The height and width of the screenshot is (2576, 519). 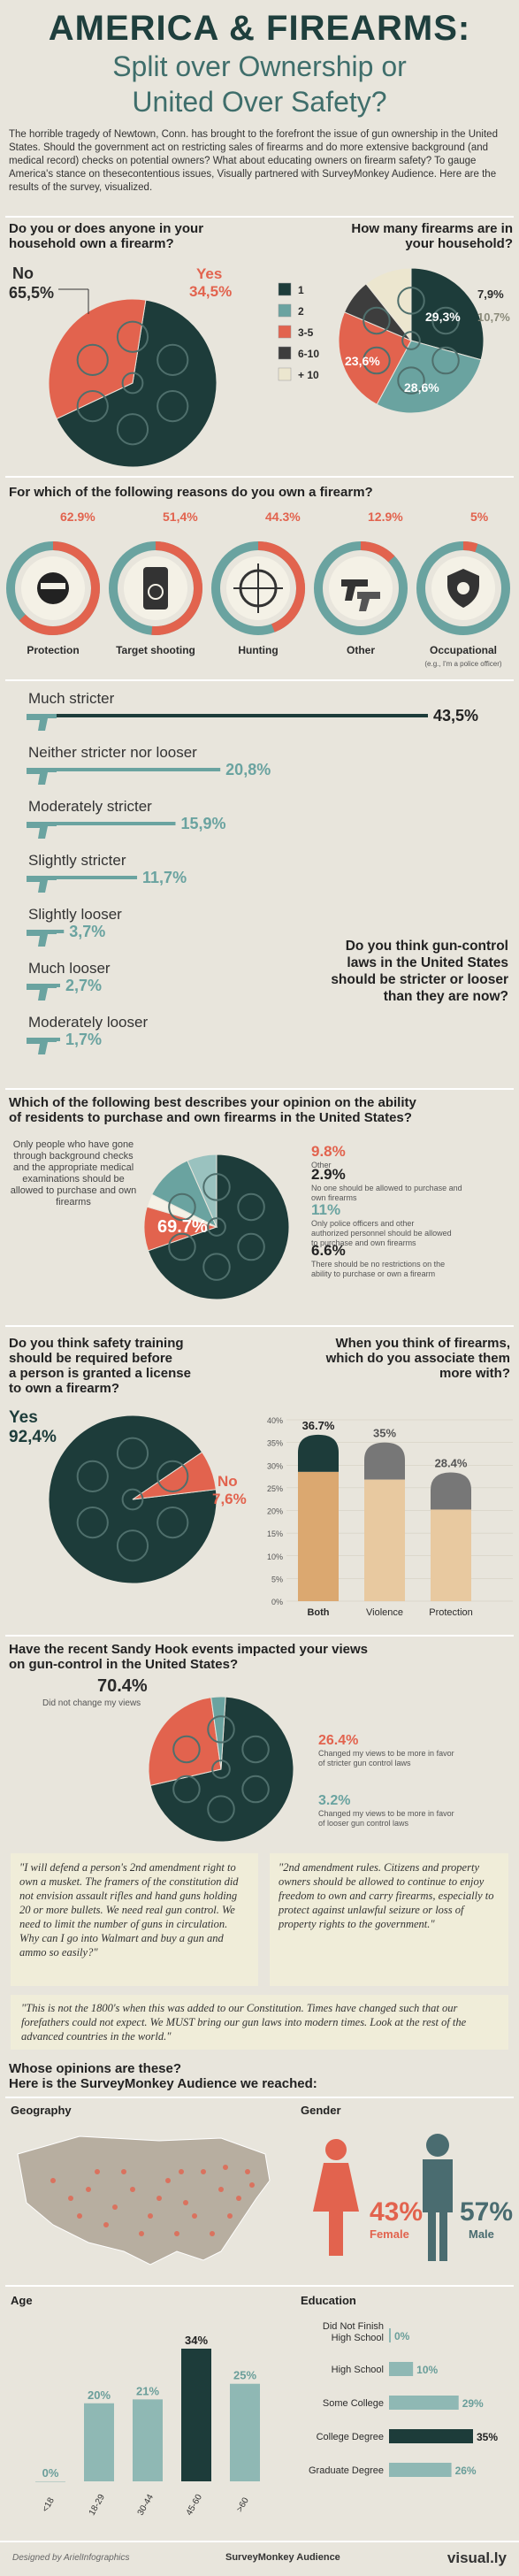 I want to click on q2-question: How many firearms are in your household?, so click(x=432, y=236).